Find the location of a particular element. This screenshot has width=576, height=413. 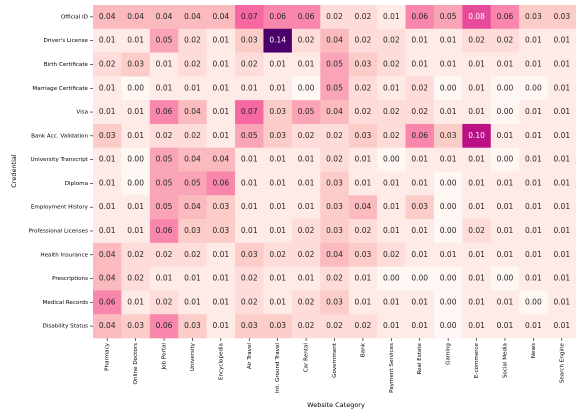

x-tick-label: Government is located at coordinates (335, 360).